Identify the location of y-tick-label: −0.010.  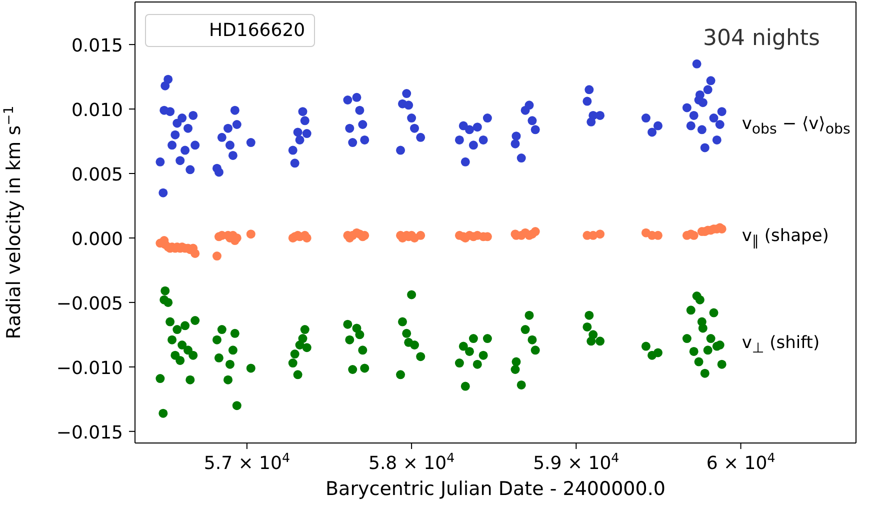
(89, 368).